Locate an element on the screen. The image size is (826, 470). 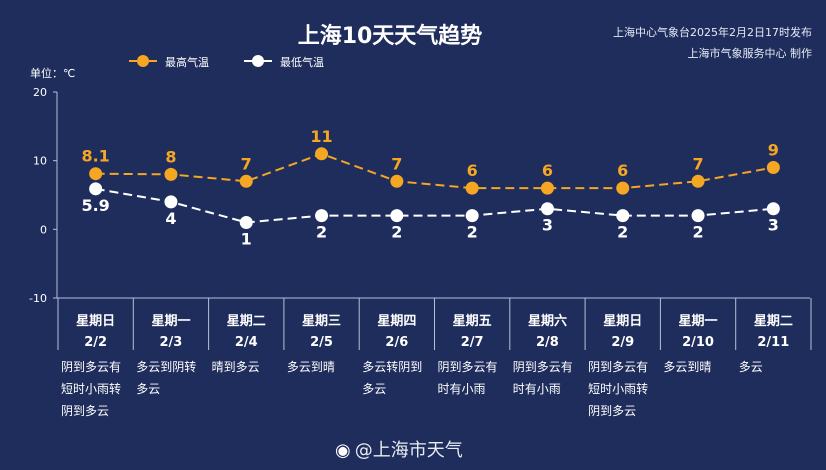
day-header: 星期六 2/8 is located at coordinates (547, 326).